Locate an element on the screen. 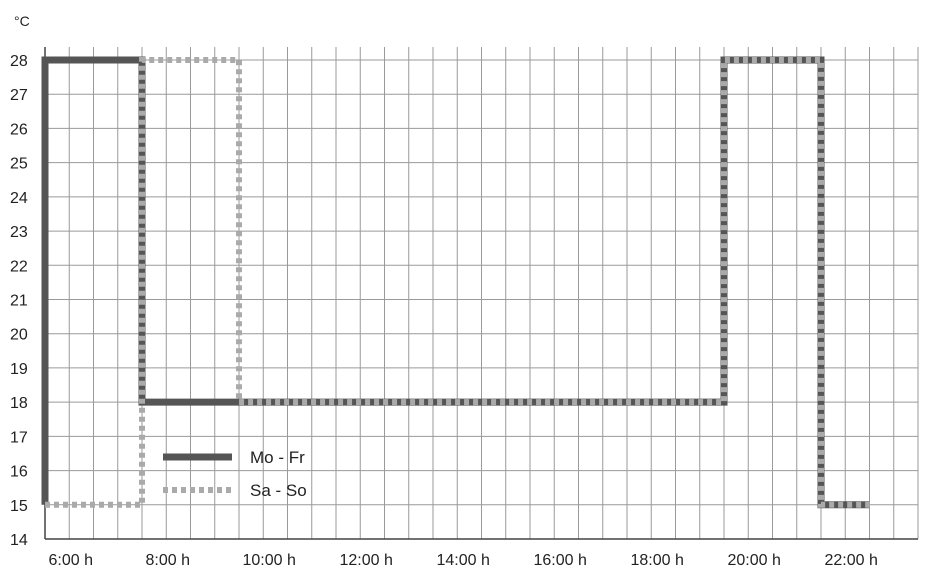 This screenshot has height=572, width=938. y-tick-label: 14 is located at coordinates (19, 540).